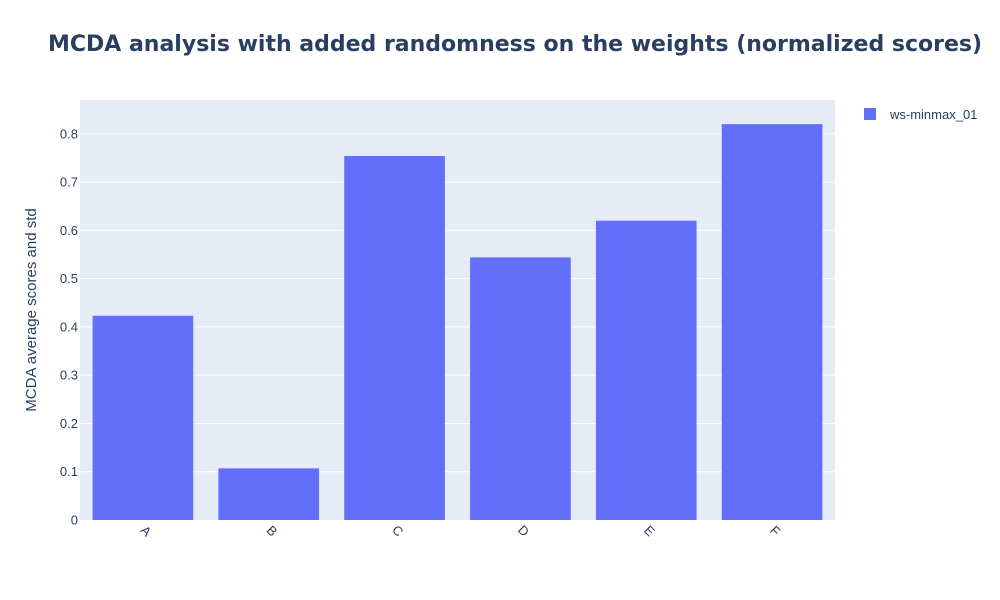  I want to click on bar-b, so click(269, 494).